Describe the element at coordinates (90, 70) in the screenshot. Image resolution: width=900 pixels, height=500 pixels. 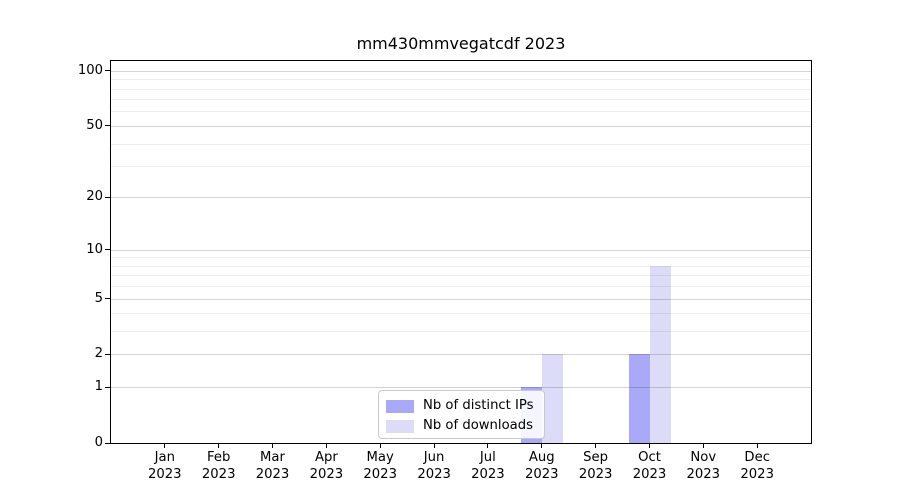
I see `y-axis-tick-label-100: 100` at that location.